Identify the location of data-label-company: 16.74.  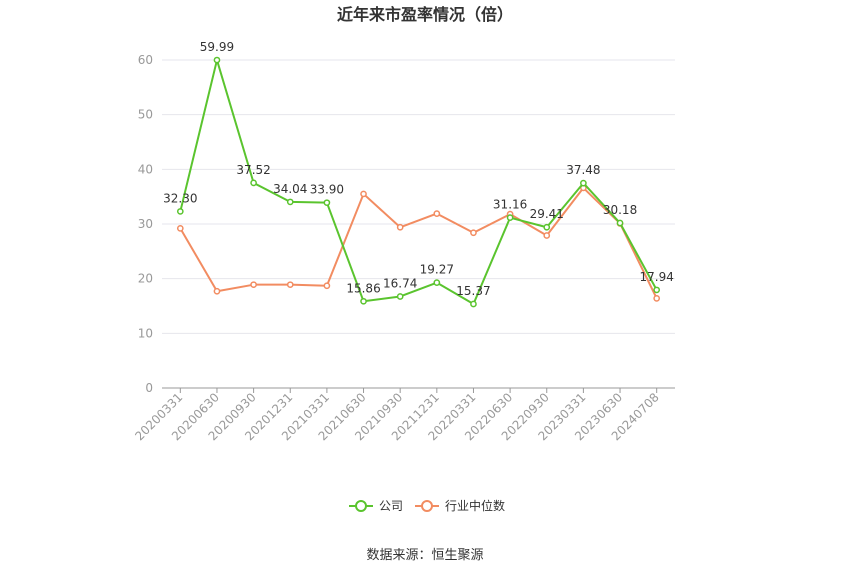
(400, 283).